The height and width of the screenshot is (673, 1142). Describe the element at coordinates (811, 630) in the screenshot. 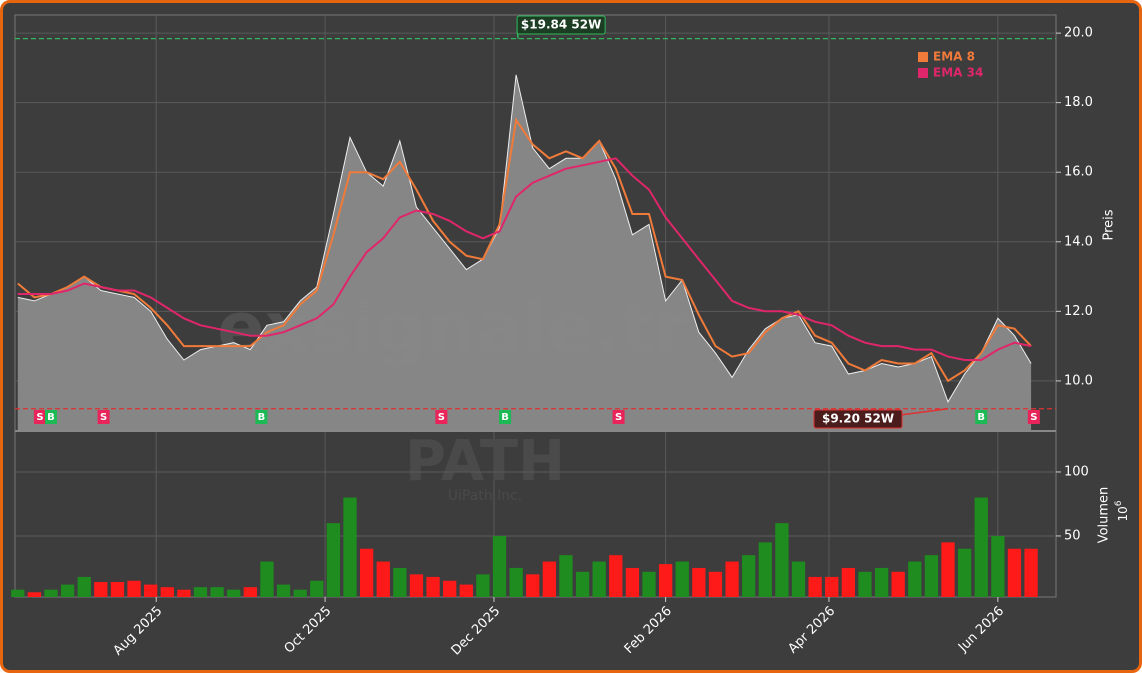

I see `x-tick-label: Apr 2026` at that location.